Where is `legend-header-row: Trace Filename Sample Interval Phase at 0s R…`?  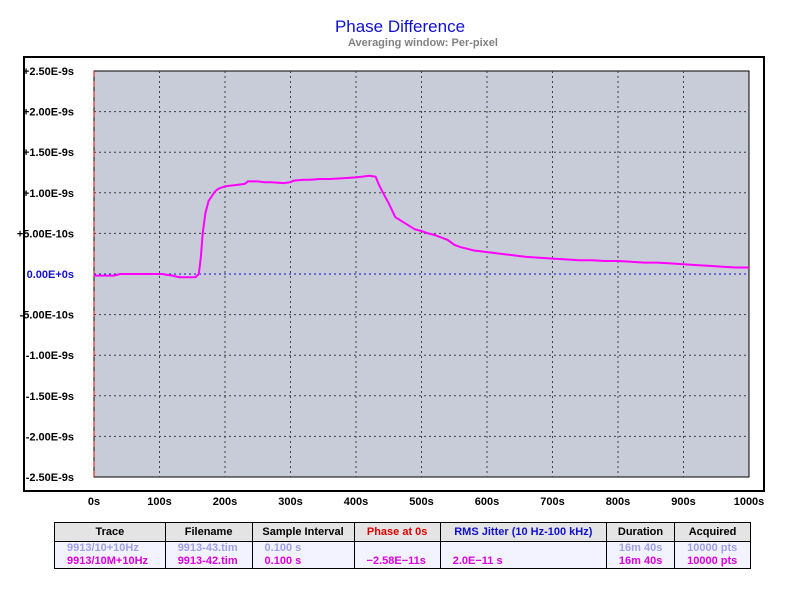 legend-header-row: Trace Filename Sample Interval Phase at 0s R… is located at coordinates (402, 532).